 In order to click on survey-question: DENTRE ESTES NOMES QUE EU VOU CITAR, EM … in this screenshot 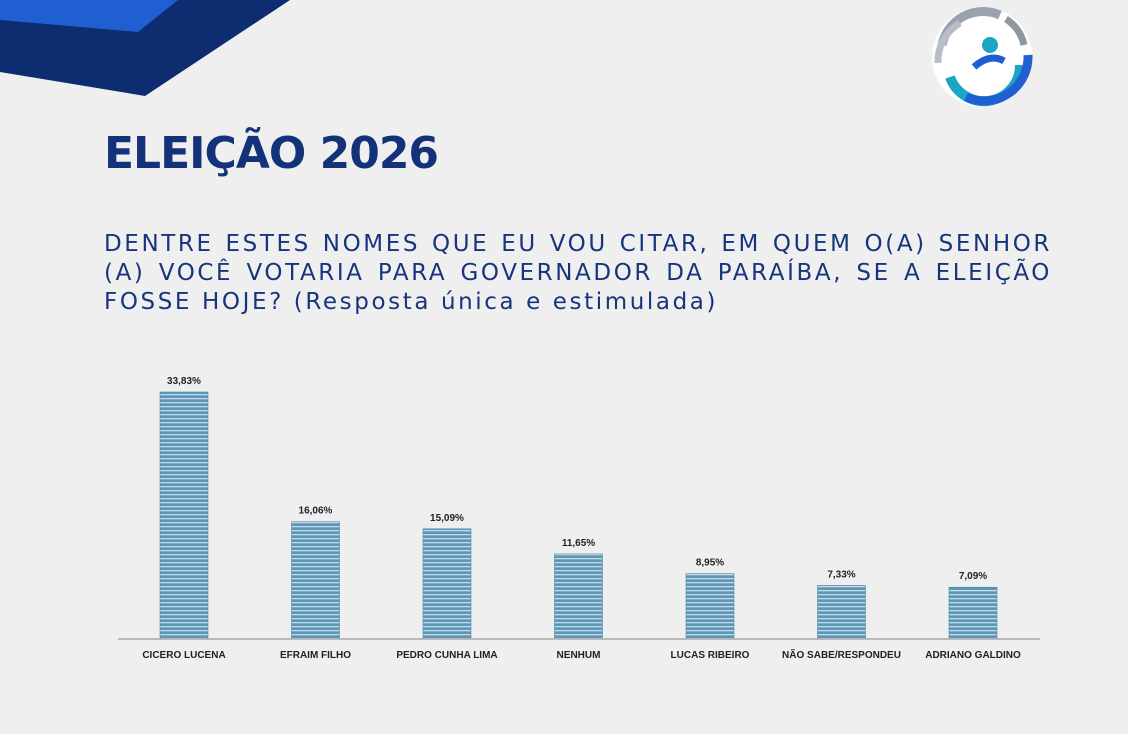, I will do `click(578, 273)`.